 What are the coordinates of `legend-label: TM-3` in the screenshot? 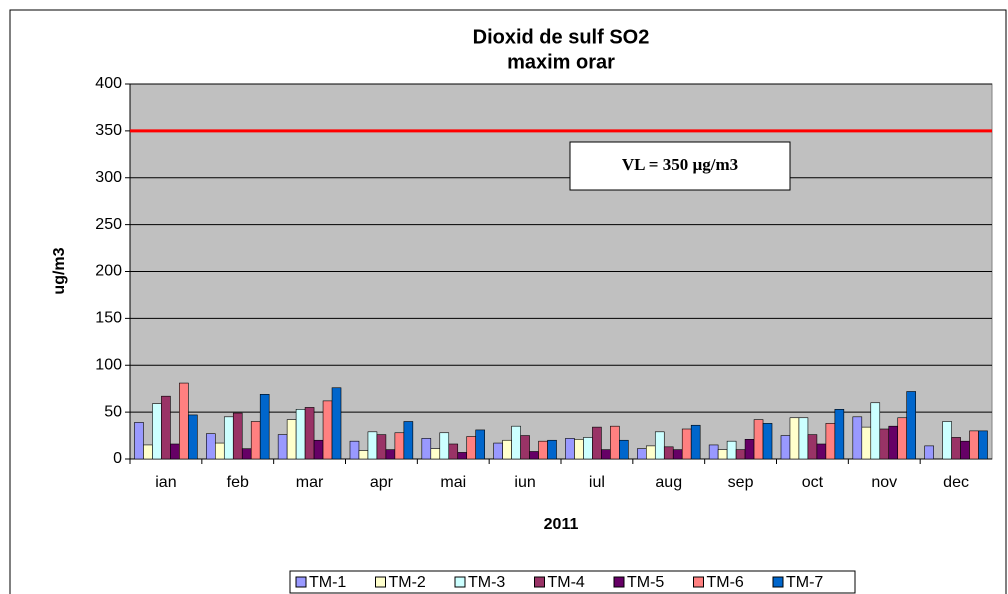 It's located at (486, 582).